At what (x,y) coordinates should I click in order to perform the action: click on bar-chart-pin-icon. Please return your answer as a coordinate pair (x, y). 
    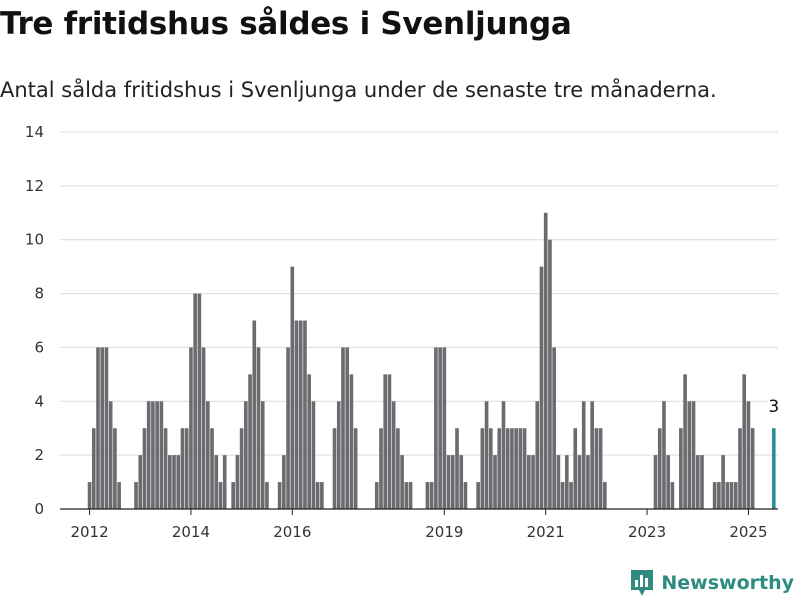
    Looking at the image, I should click on (642, 583).